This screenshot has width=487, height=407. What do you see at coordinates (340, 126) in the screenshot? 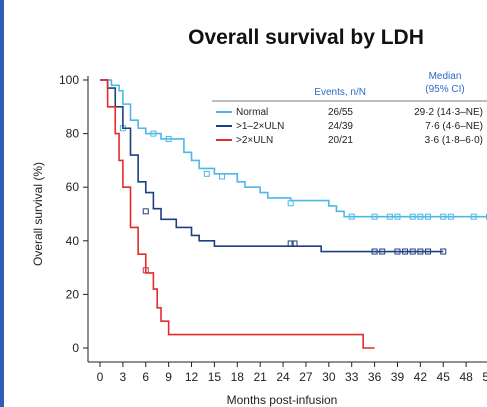
I see `legend-events: 24/39` at bounding box center [340, 126].